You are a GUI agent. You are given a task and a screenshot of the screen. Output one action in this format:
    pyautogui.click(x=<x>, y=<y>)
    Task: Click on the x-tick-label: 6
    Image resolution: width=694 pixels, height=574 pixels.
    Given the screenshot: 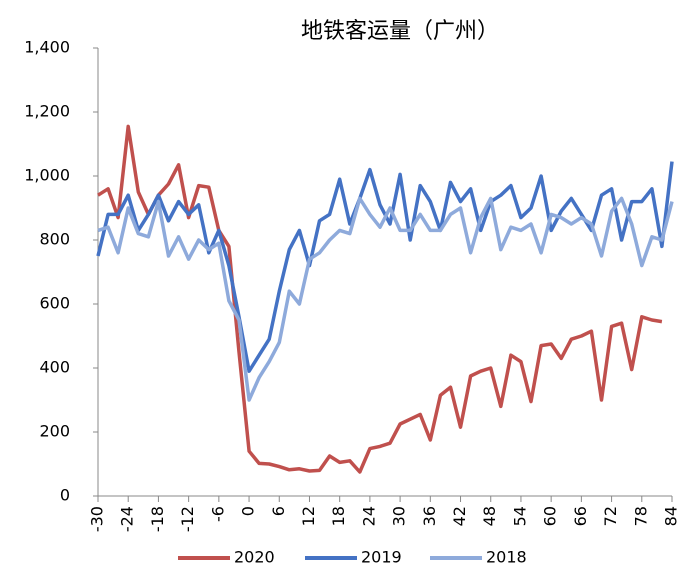 What is the action you would take?
    pyautogui.click(x=278, y=511)
    